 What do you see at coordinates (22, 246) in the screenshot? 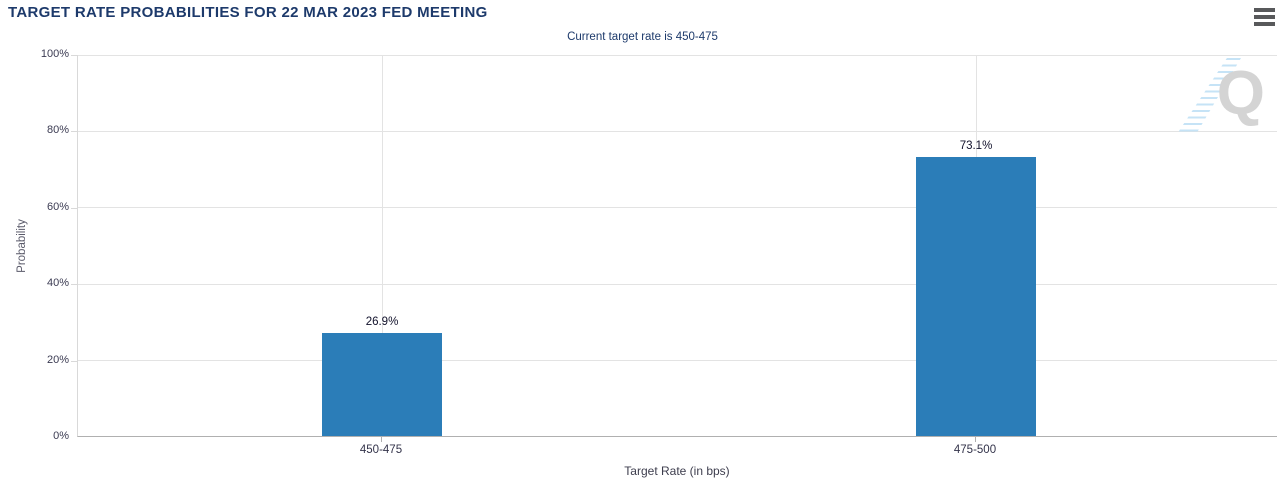
I see `y-axis-title: Probability` at bounding box center [22, 246].